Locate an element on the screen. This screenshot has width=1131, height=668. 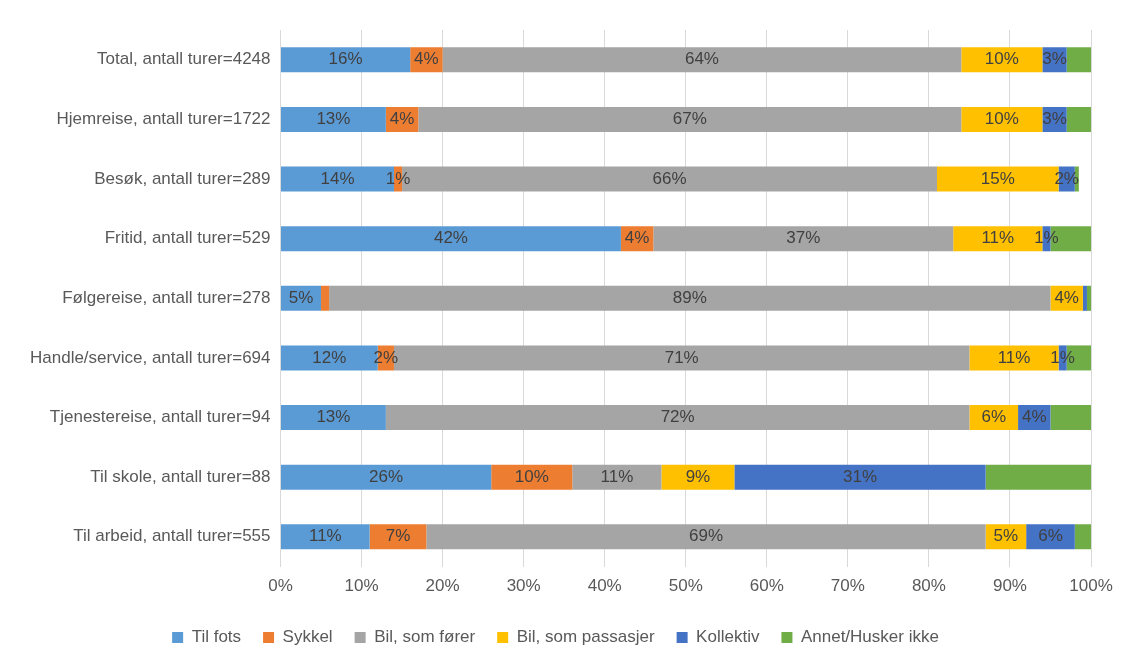
y-tick-label: Til skole, antall turer=88 is located at coordinates (180, 476).